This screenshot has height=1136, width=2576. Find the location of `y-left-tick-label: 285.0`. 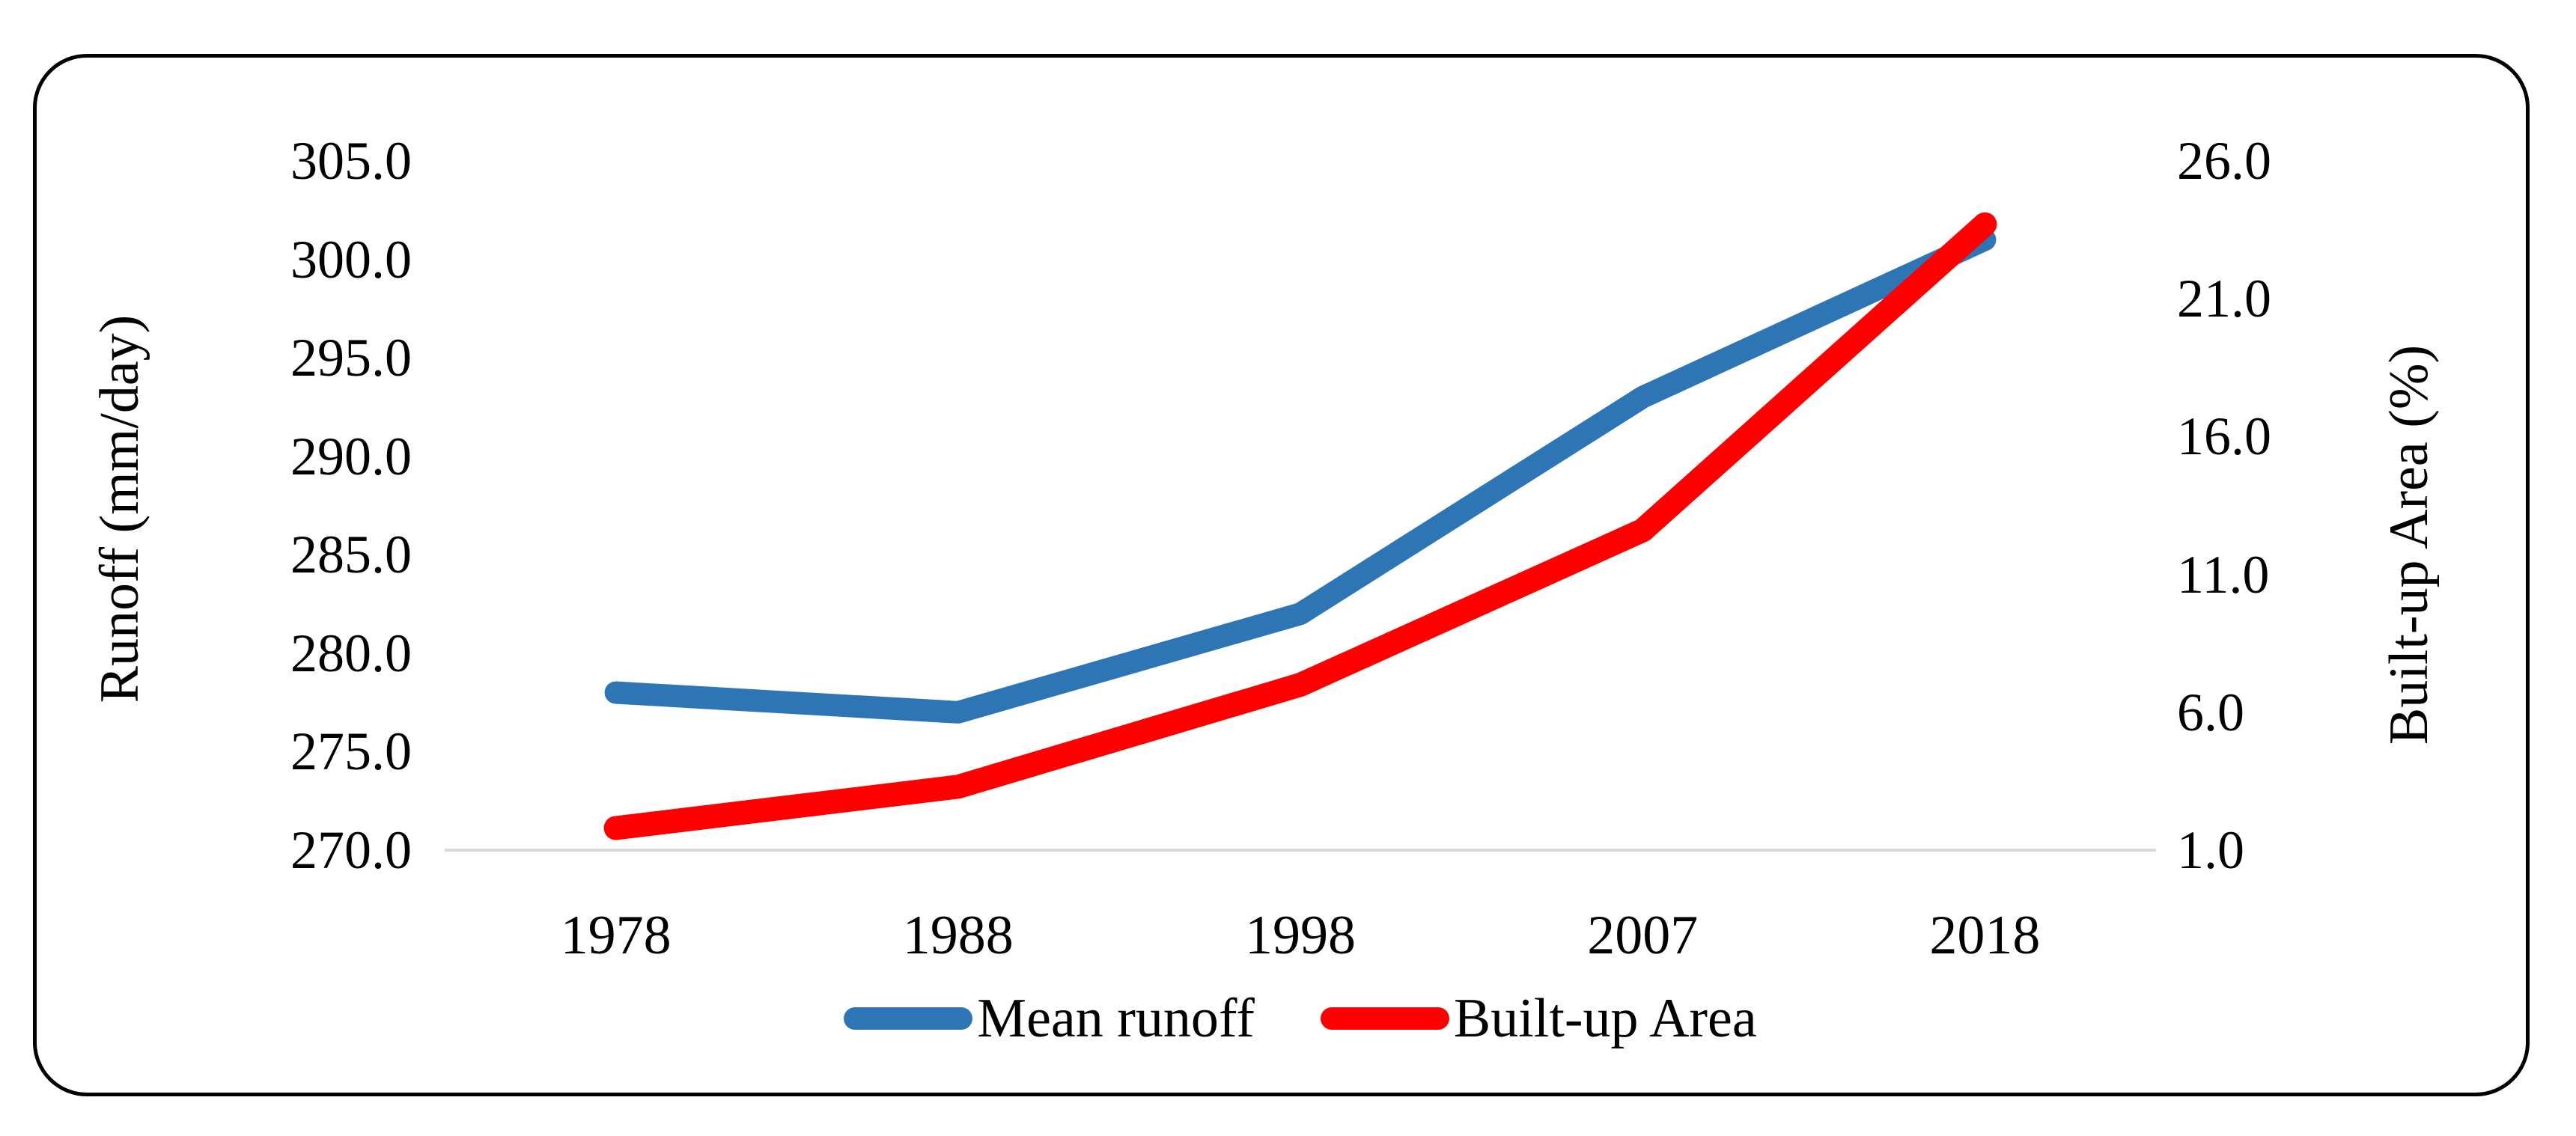

y-left-tick-label: 285.0 is located at coordinates (351, 555).